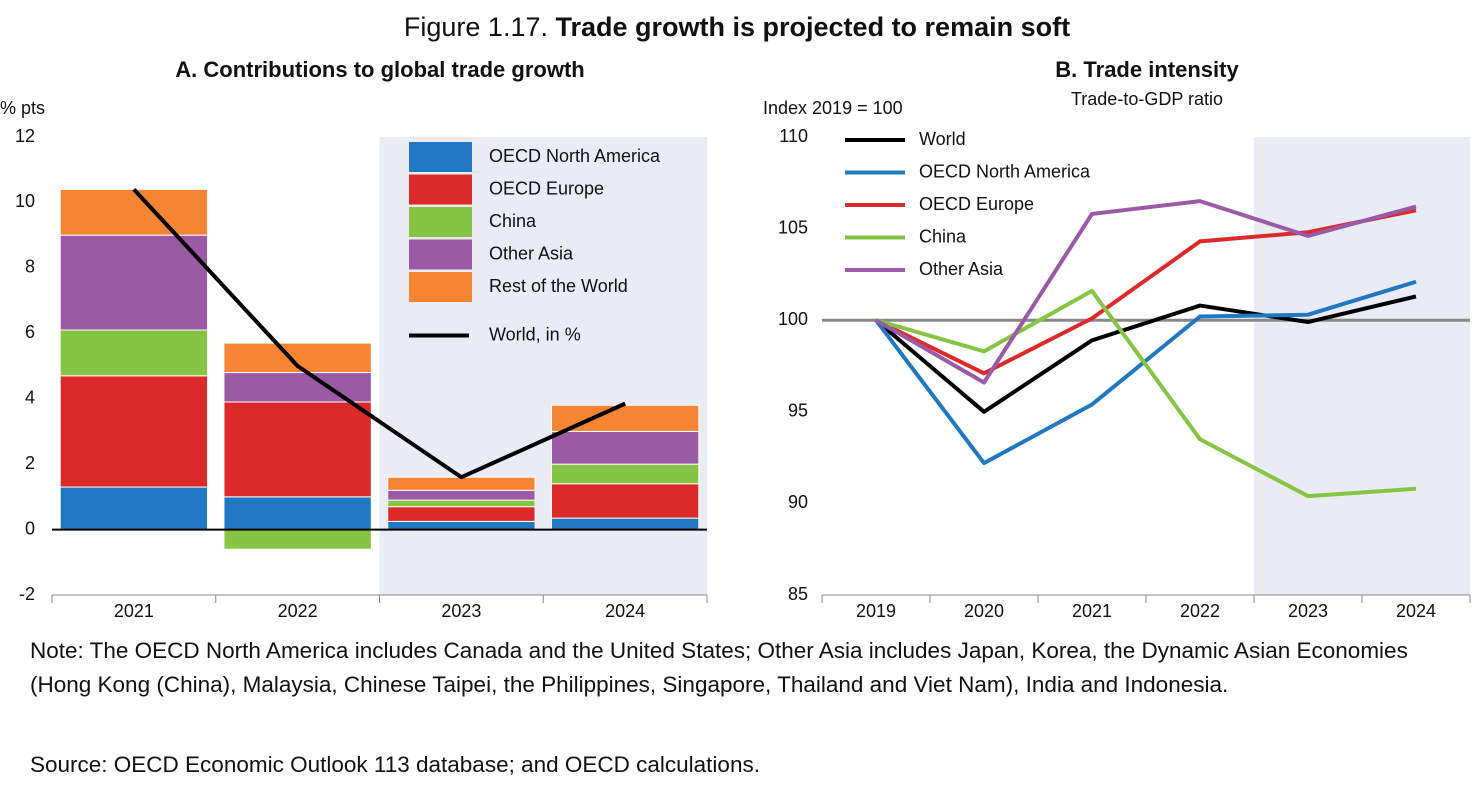 The width and height of the screenshot is (1474, 790). Describe the element at coordinates (942, 139) in the screenshot. I see `legend-label: World` at that location.